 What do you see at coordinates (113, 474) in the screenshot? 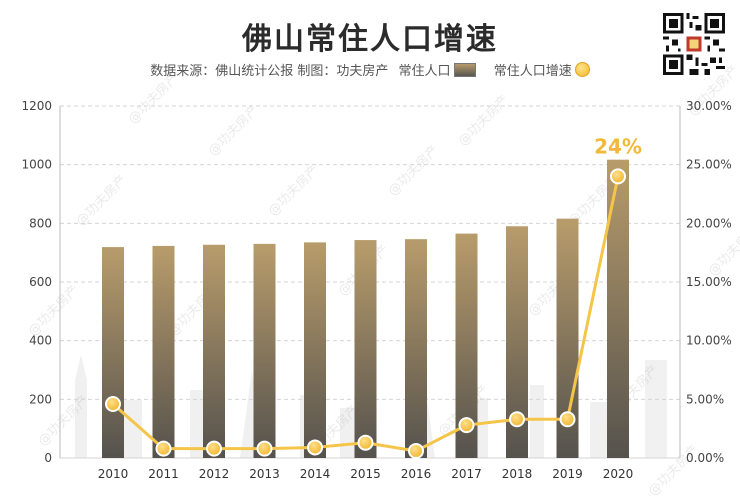
I see `x-tick-label: 2010` at bounding box center [113, 474].